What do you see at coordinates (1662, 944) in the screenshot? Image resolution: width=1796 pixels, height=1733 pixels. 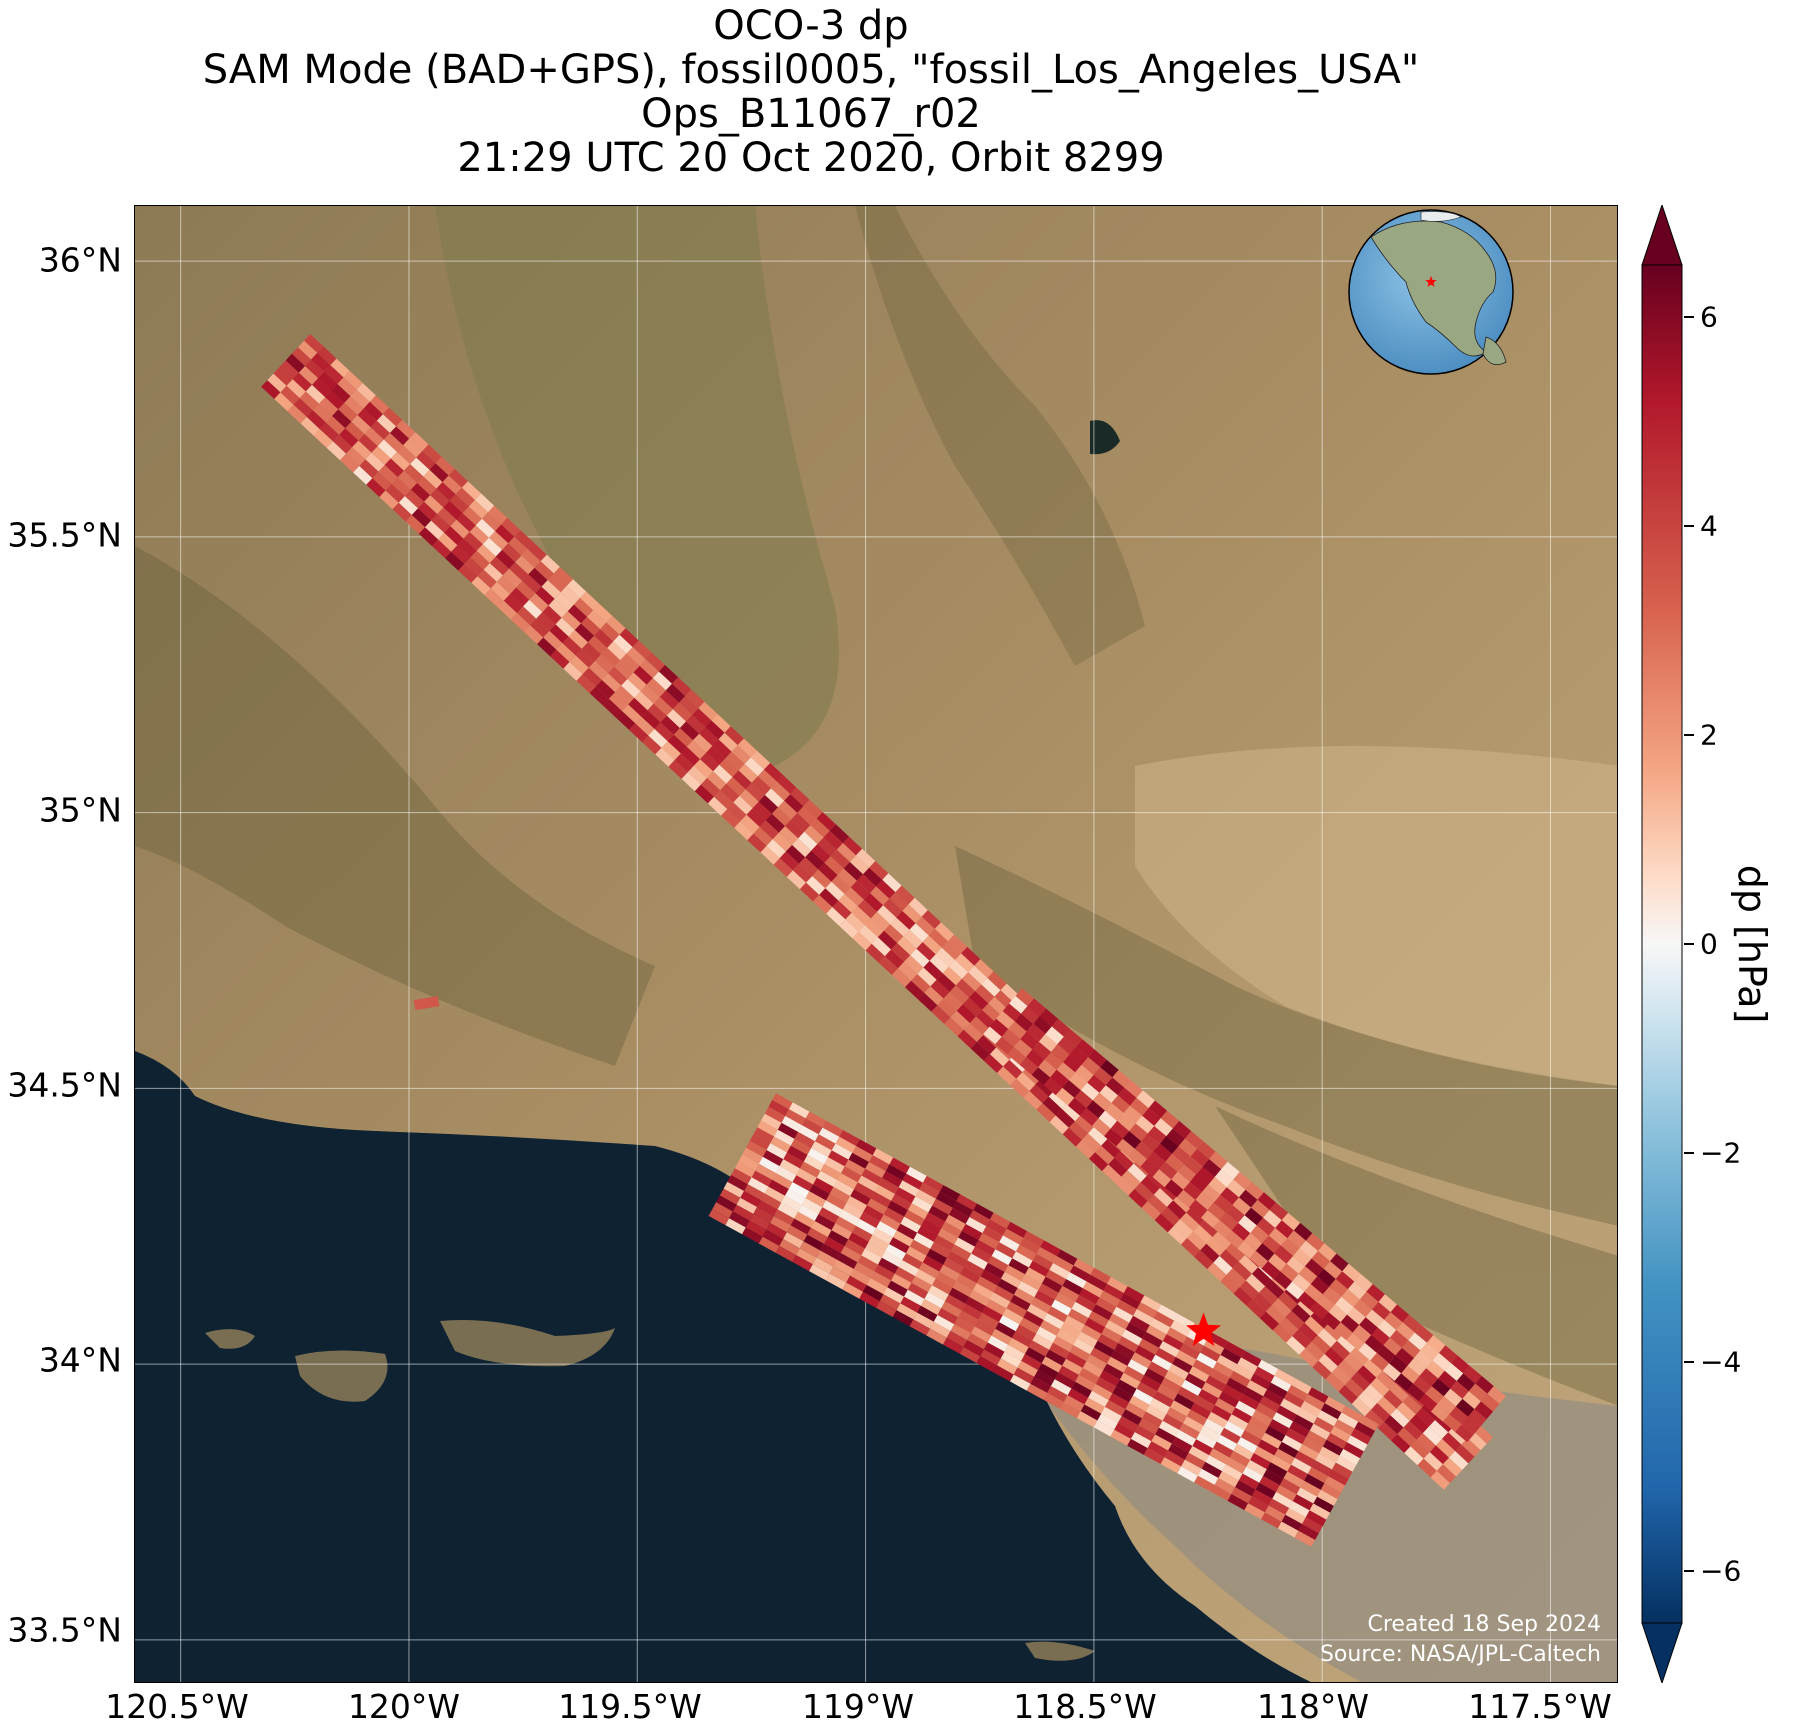 I see `colorbar-gradient` at bounding box center [1662, 944].